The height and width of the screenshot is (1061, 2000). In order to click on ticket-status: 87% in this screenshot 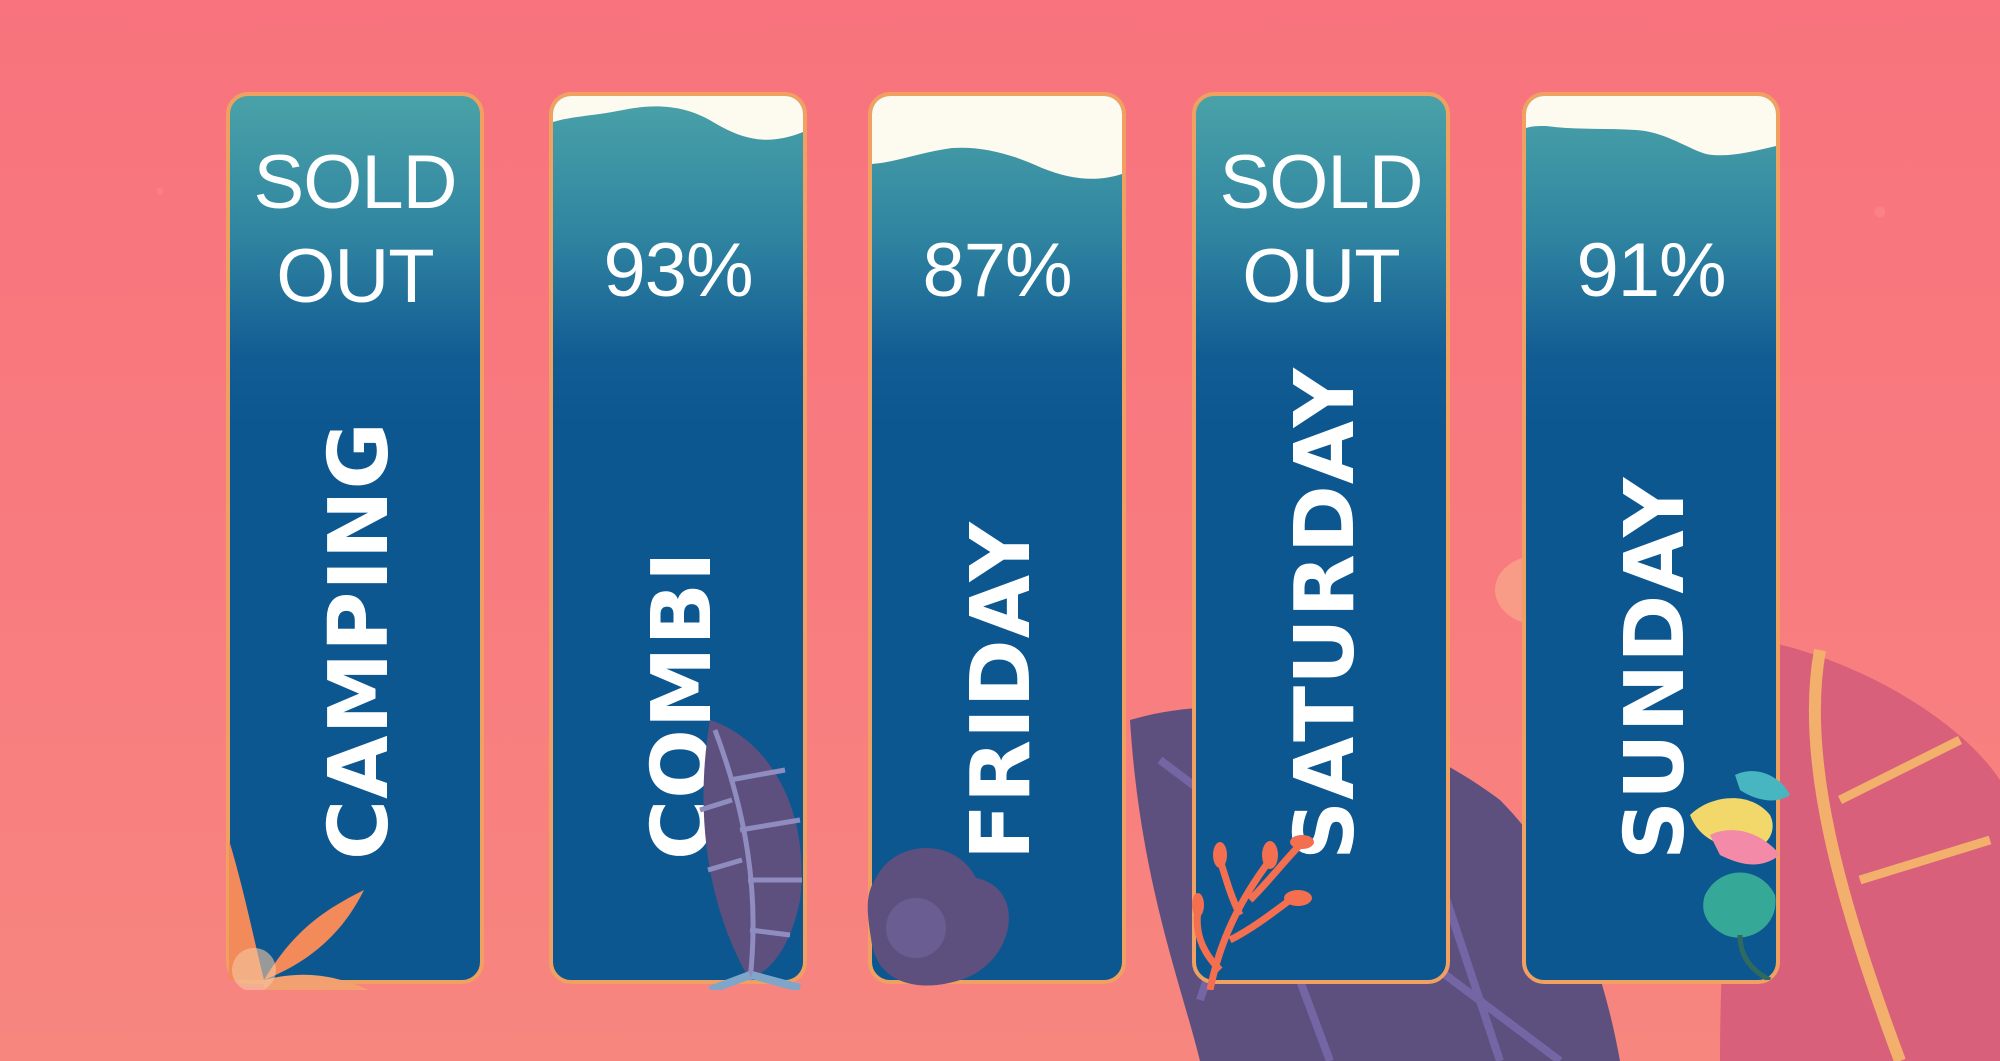, I will do `click(997, 270)`.